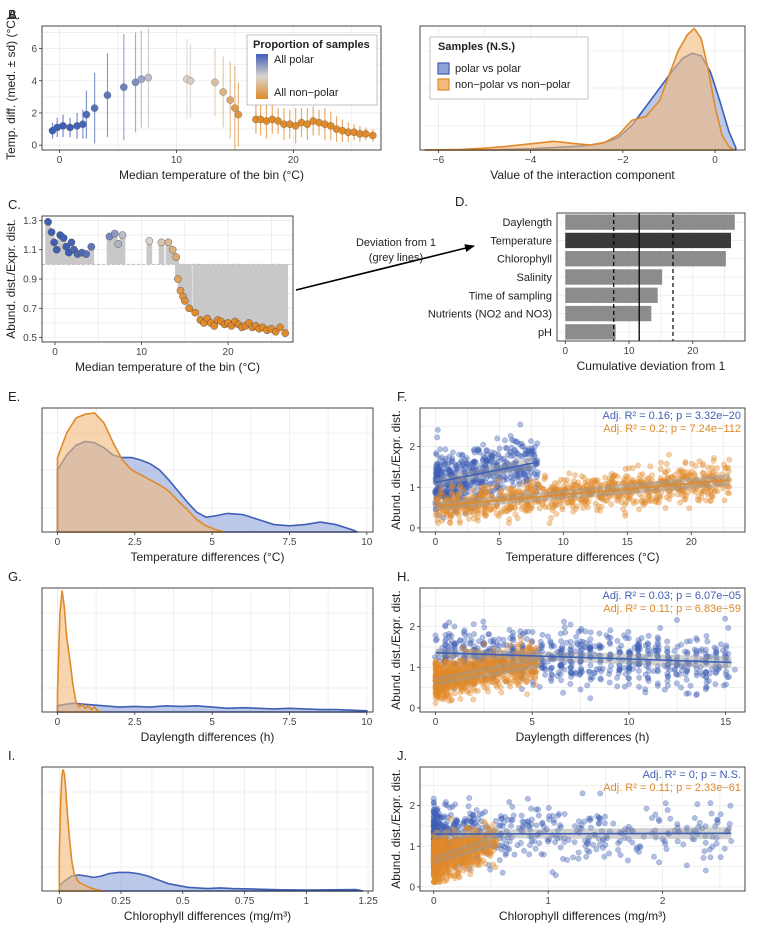 The height and width of the screenshot is (926, 759). Describe the element at coordinates (439, 160) in the screenshot. I see `x-tick-label: −6` at that location.